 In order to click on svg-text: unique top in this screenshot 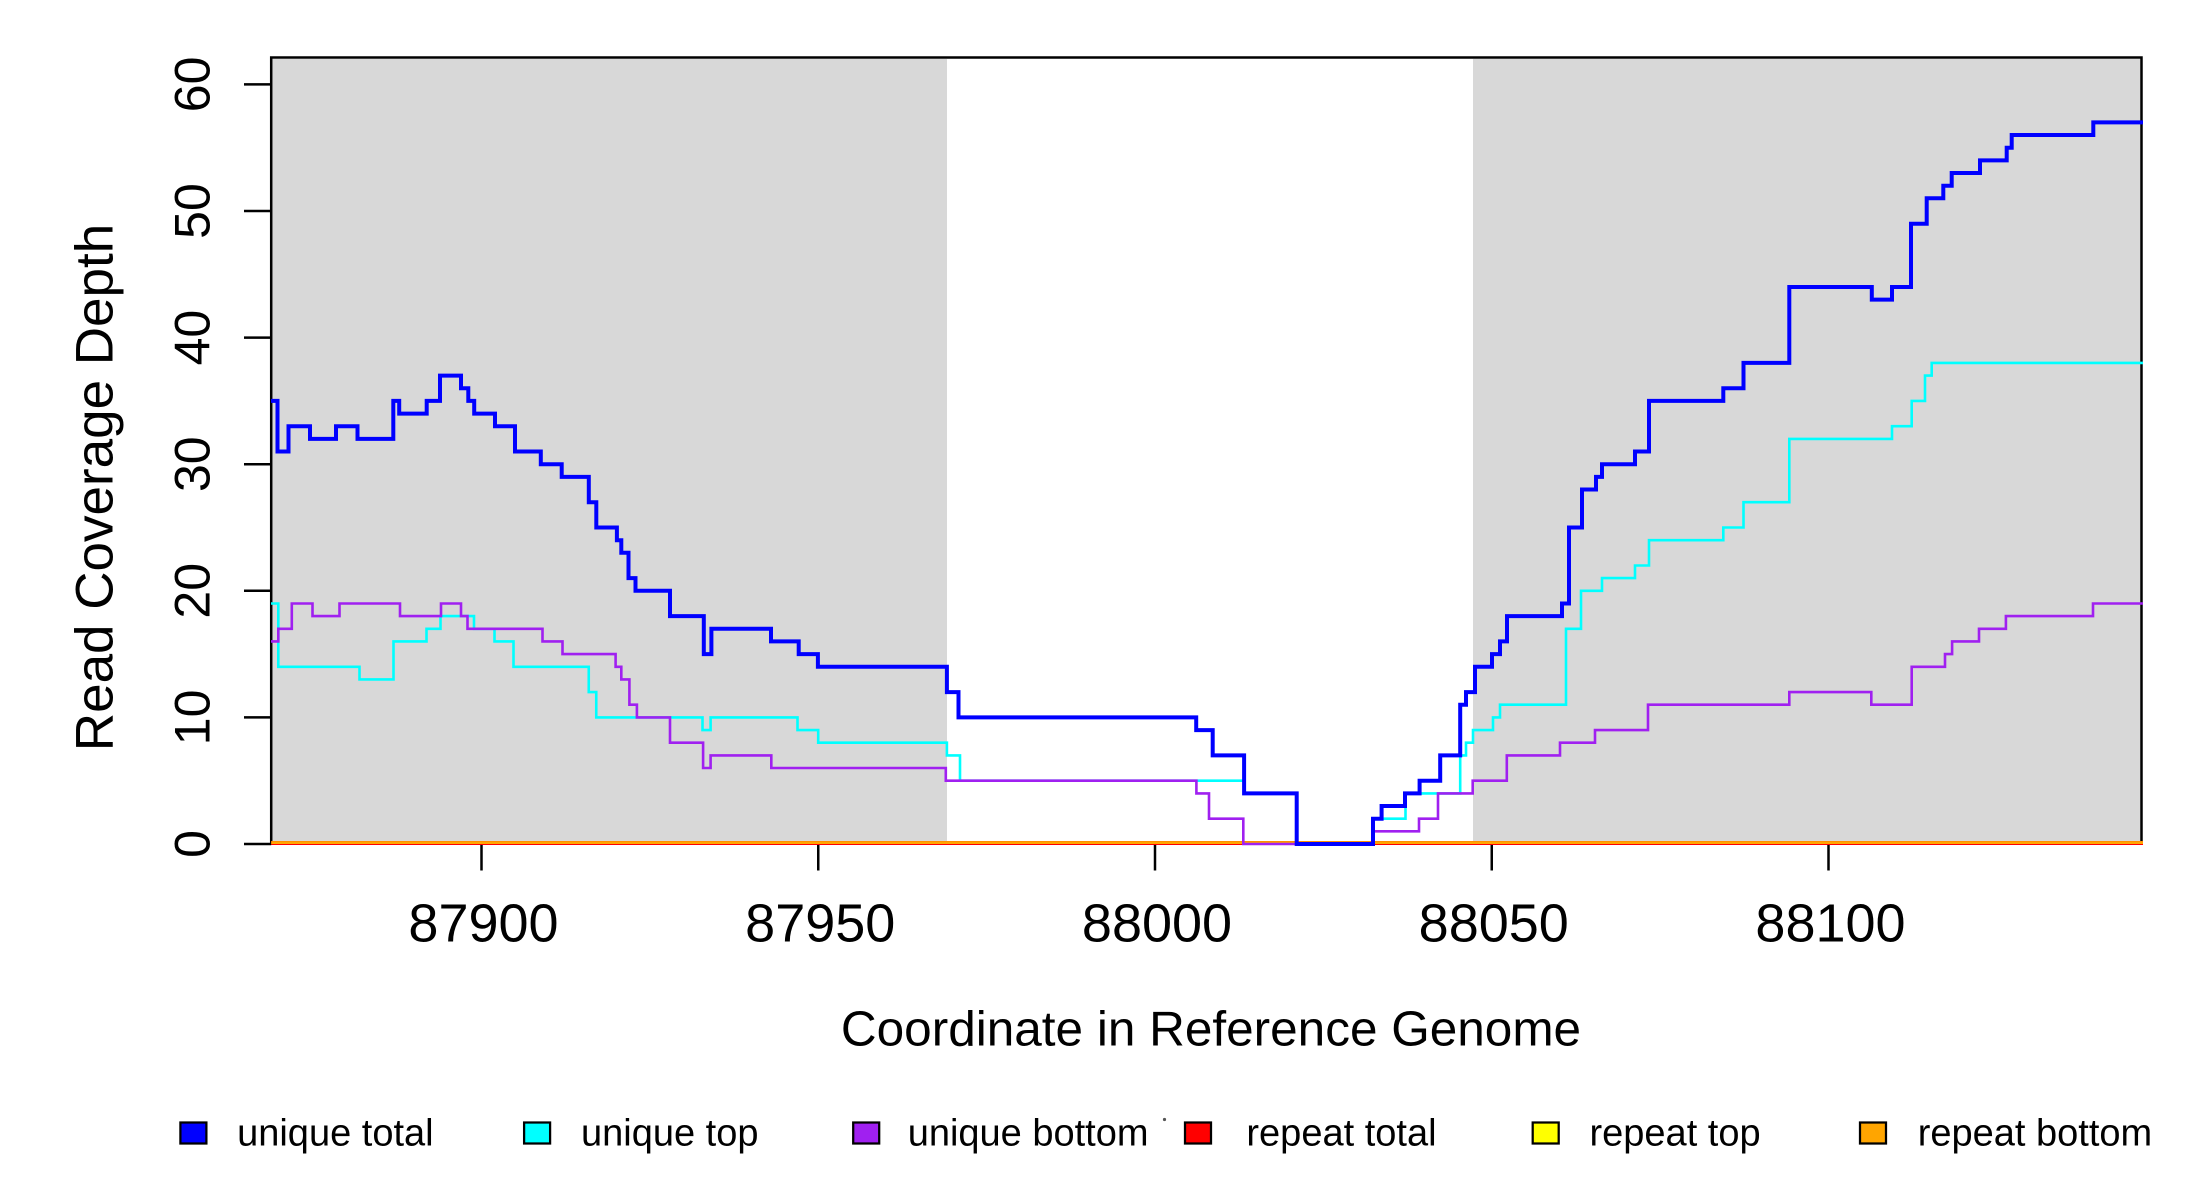, I will do `click(670, 1134)`.